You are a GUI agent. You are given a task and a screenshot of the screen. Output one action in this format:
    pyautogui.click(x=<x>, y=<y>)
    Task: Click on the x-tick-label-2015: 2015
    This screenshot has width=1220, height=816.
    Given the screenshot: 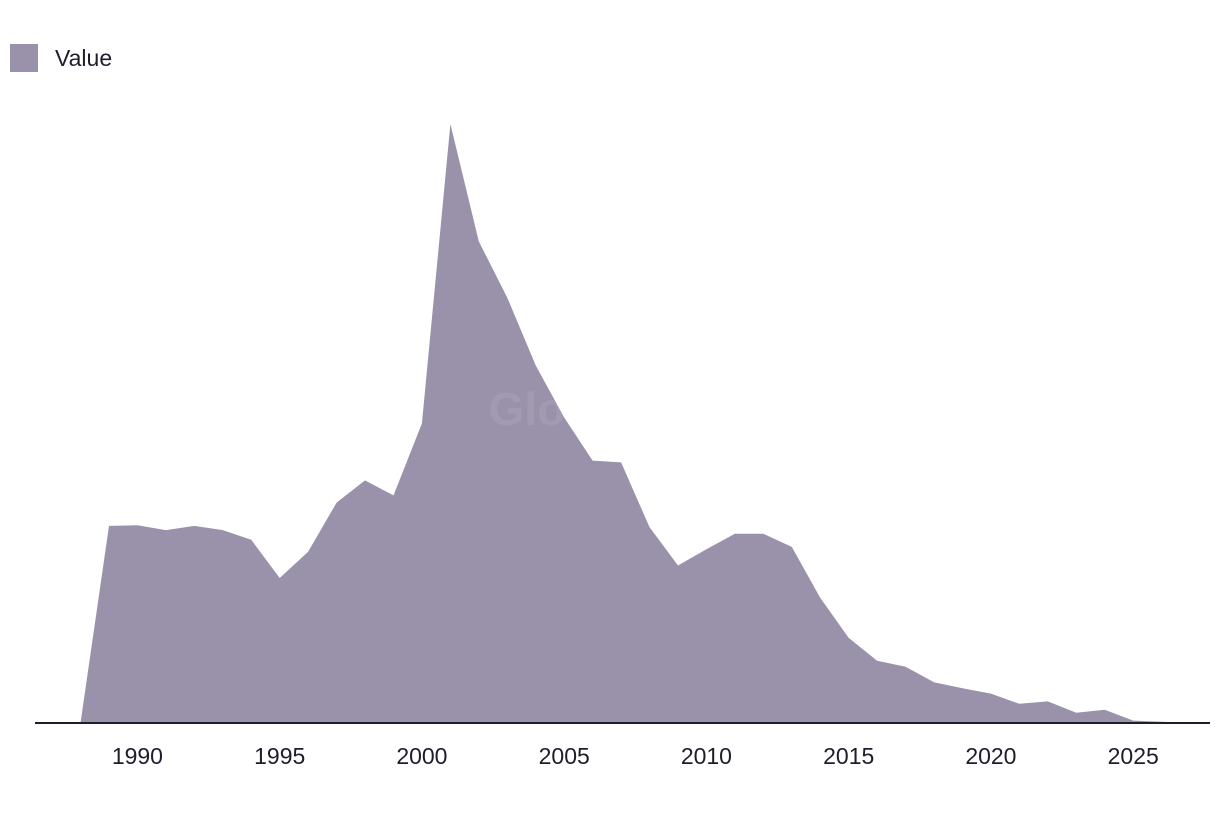 What is the action you would take?
    pyautogui.click(x=848, y=756)
    